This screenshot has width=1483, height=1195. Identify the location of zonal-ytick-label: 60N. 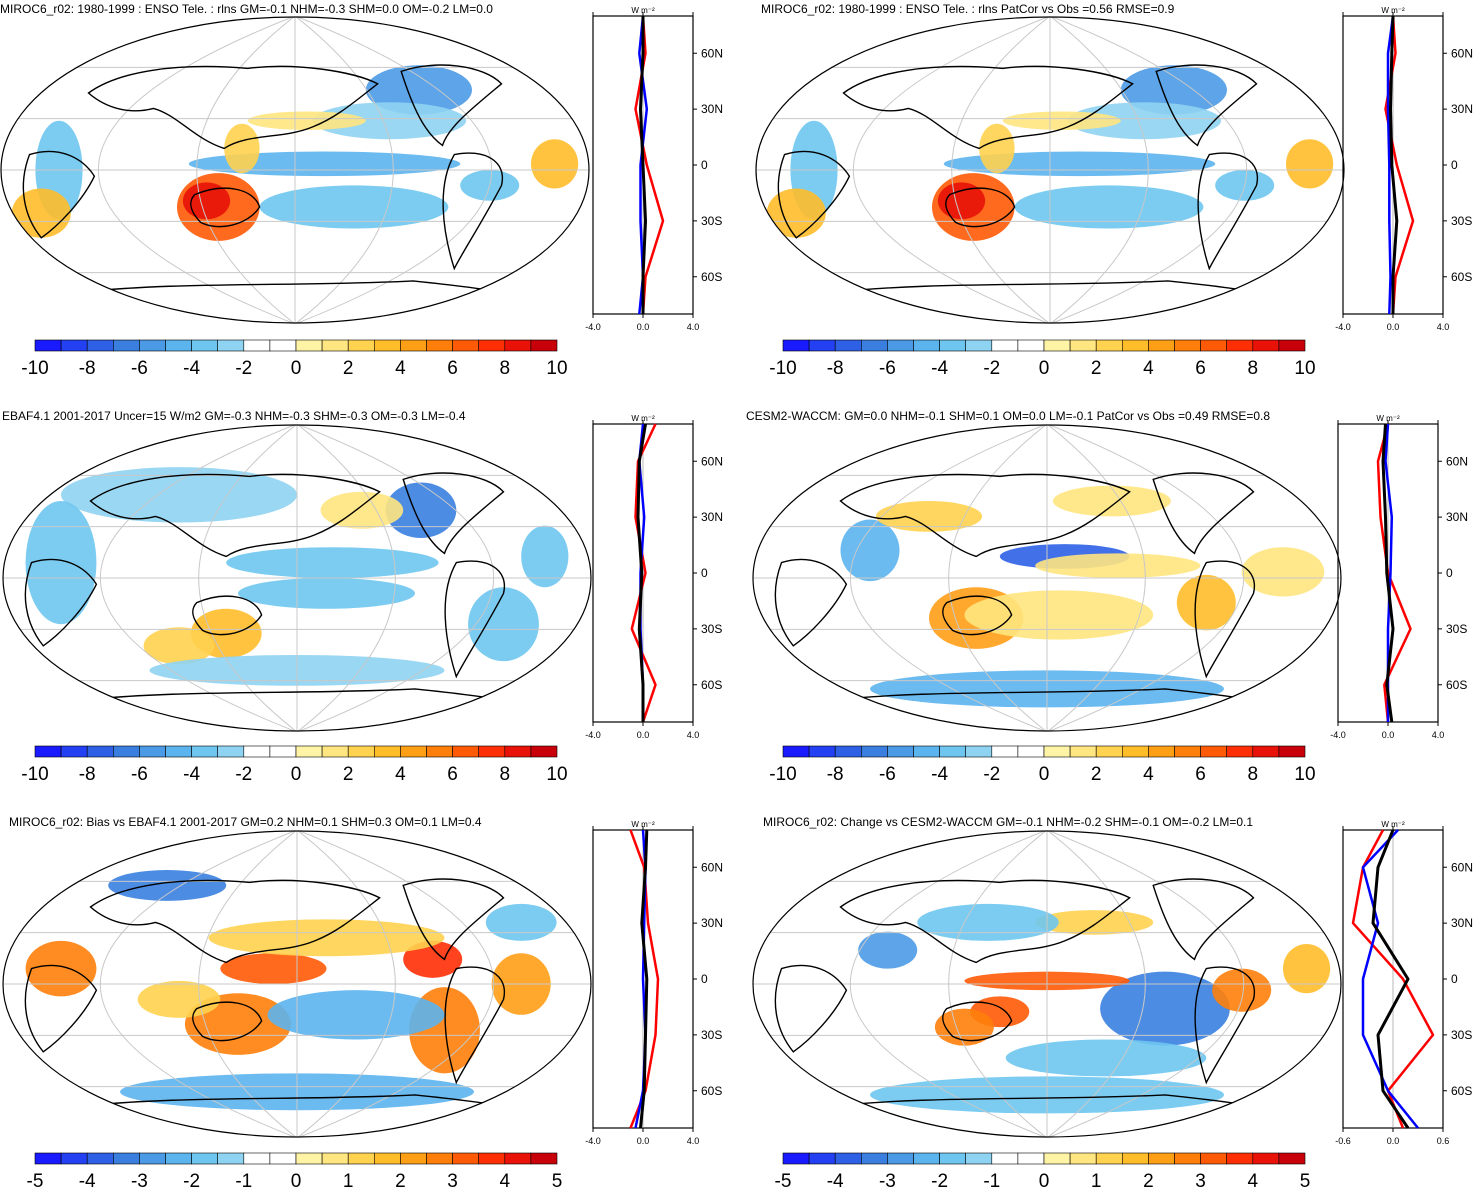
(712, 461).